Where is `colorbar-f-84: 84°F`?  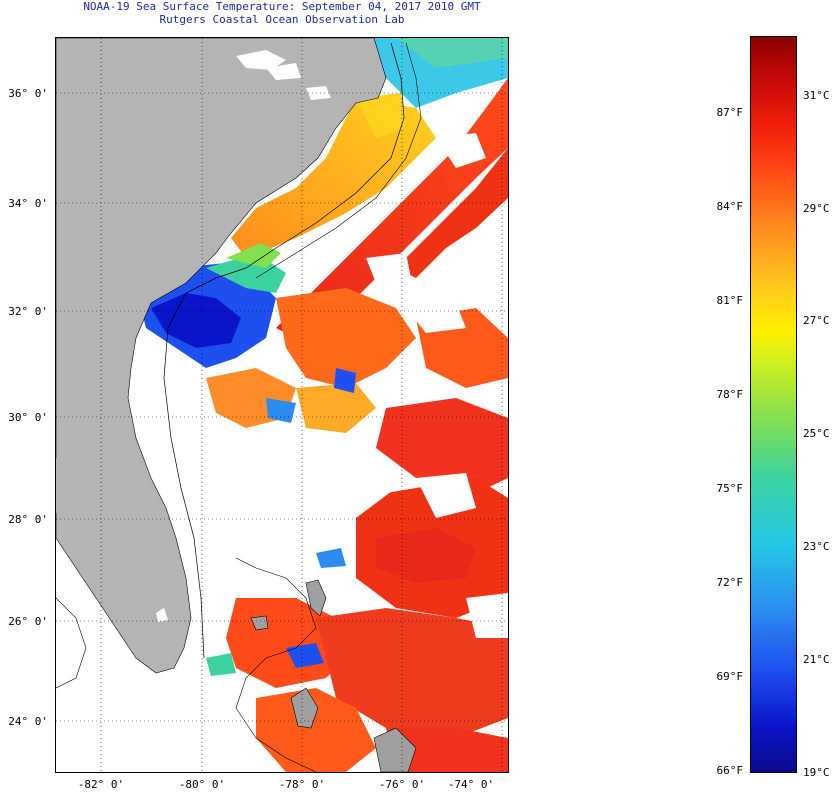
colorbar-f-84: 84°F is located at coordinates (730, 206).